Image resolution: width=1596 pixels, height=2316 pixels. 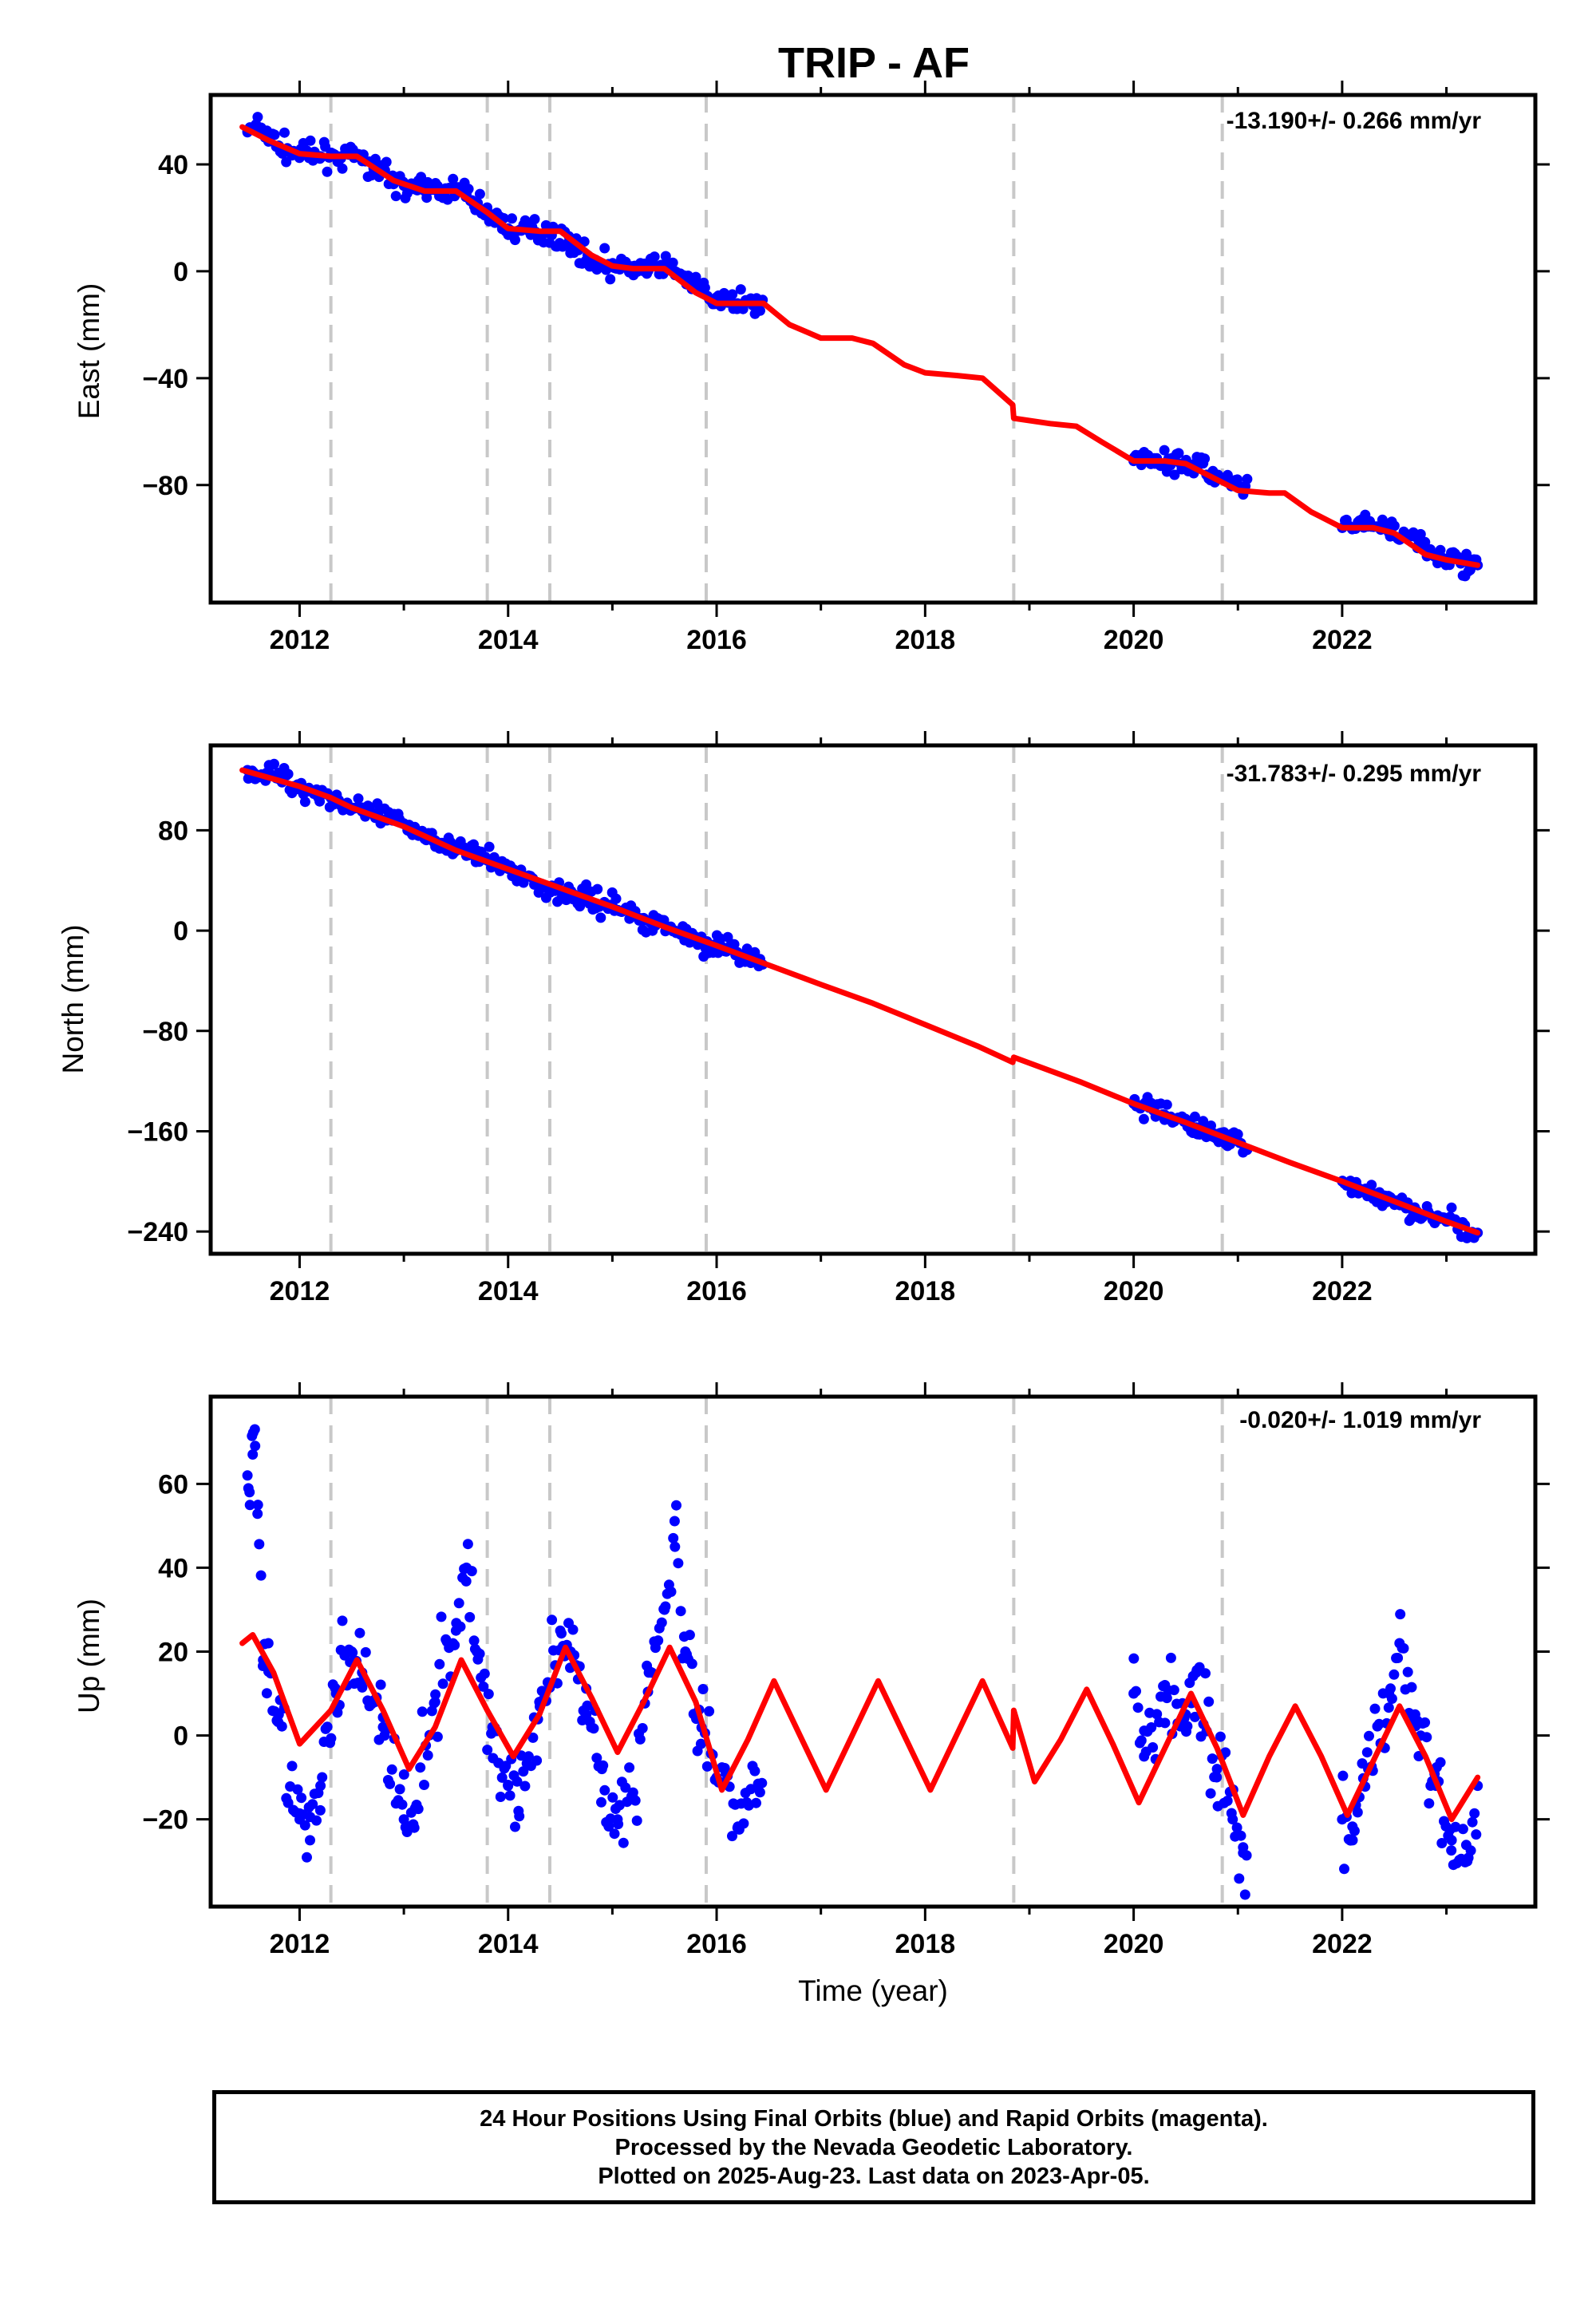 What do you see at coordinates (1354, 774) in the screenshot?
I see `north-rate-label: -31.783+/- 0.295 mm/yr` at bounding box center [1354, 774].